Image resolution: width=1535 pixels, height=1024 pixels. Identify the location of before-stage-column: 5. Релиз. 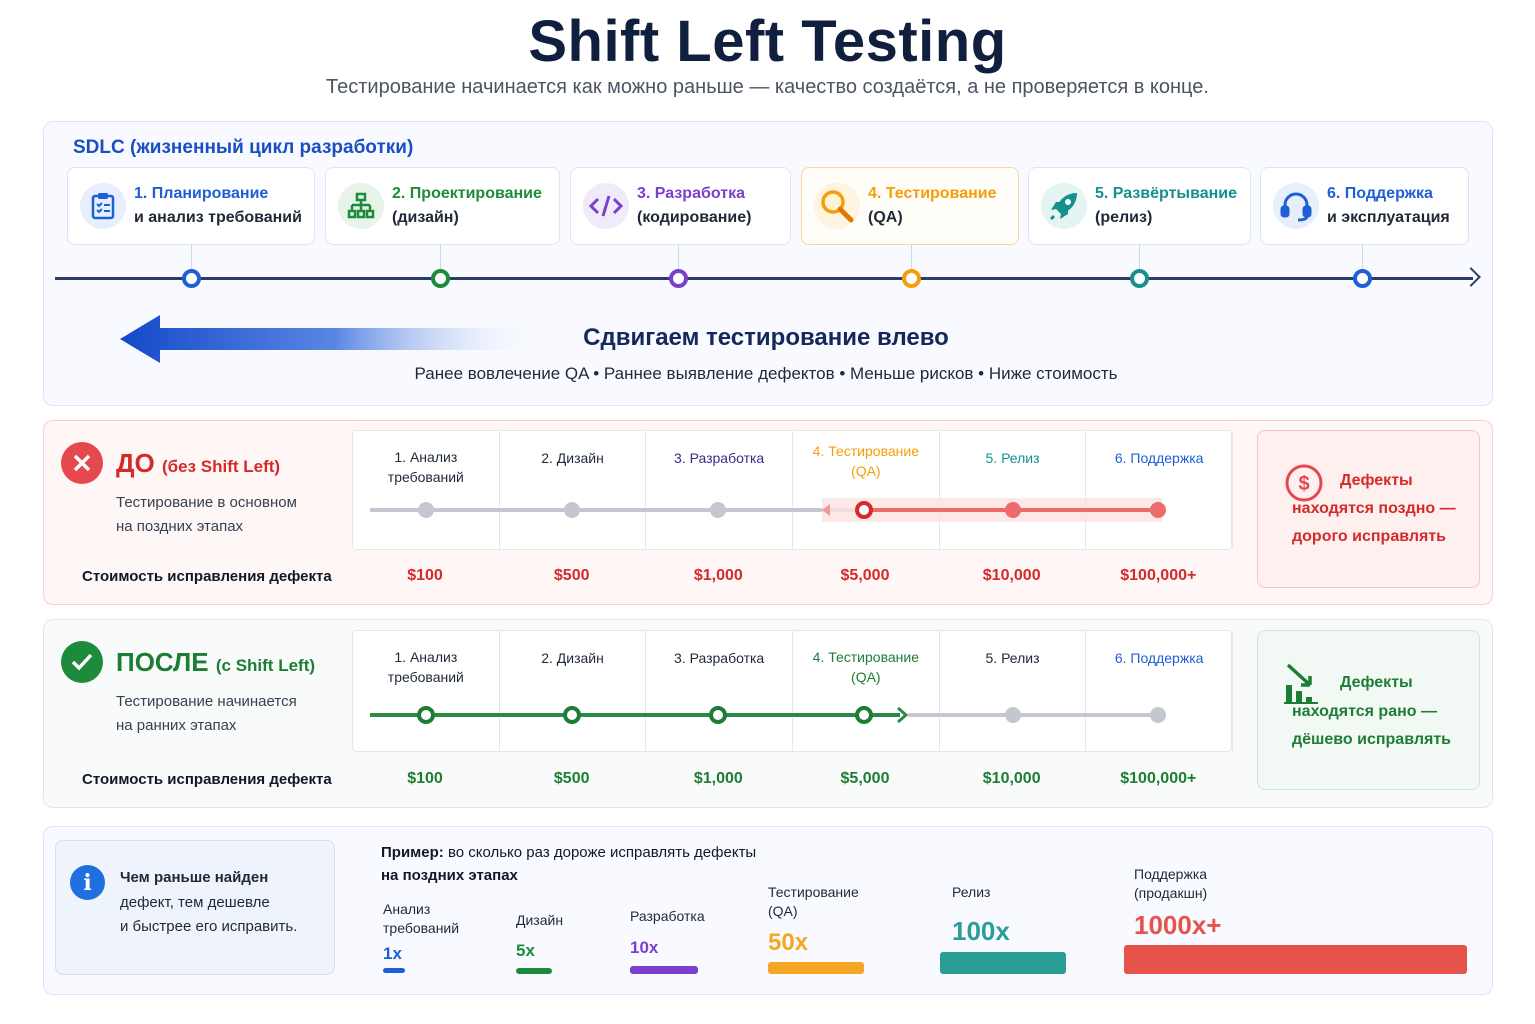
(1013, 490).